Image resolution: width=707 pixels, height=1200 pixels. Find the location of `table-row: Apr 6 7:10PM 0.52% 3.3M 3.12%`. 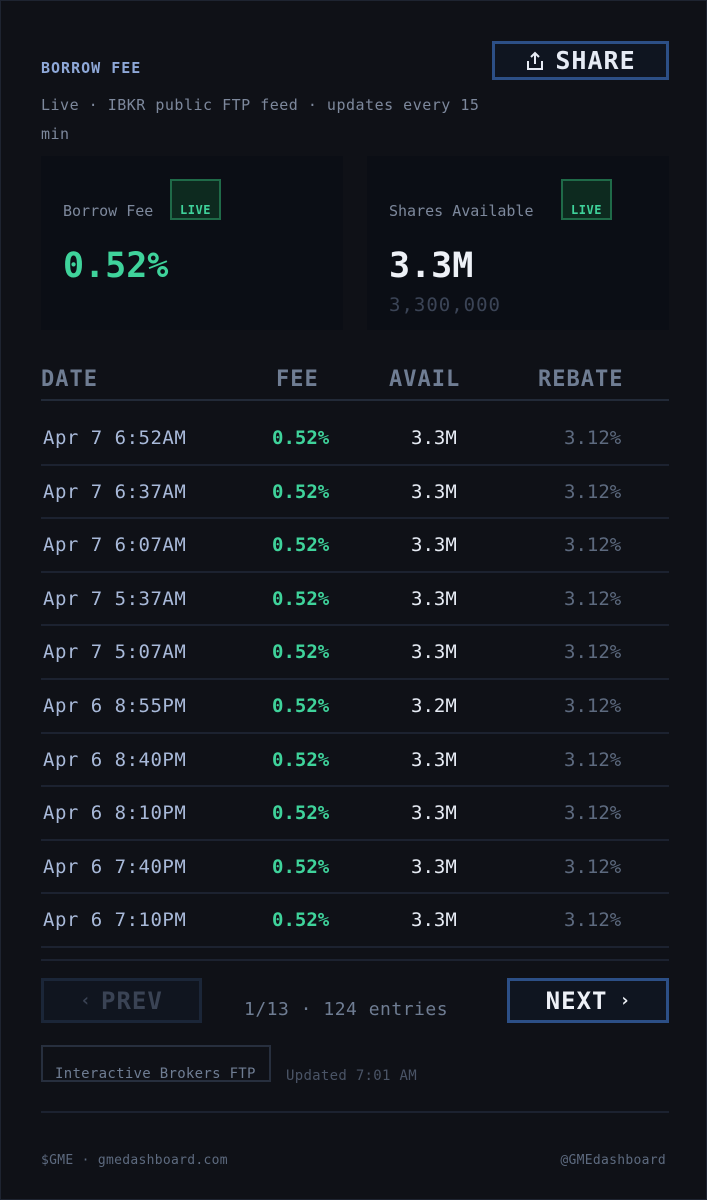

table-row: Apr 6 7:10PM 0.52% 3.3M 3.12% is located at coordinates (355, 921).